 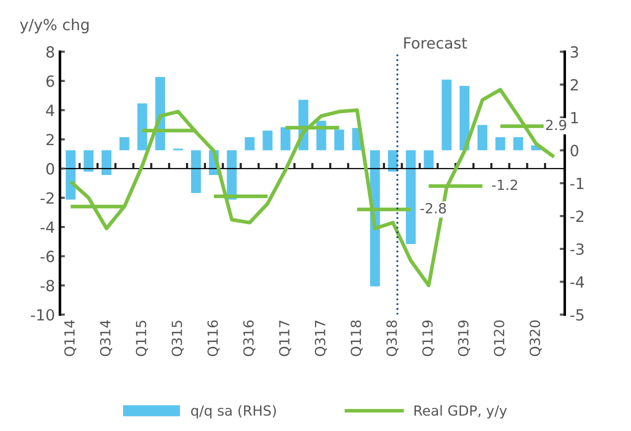 What do you see at coordinates (574, 150) in the screenshot?
I see `y2-tick-label: 0` at bounding box center [574, 150].